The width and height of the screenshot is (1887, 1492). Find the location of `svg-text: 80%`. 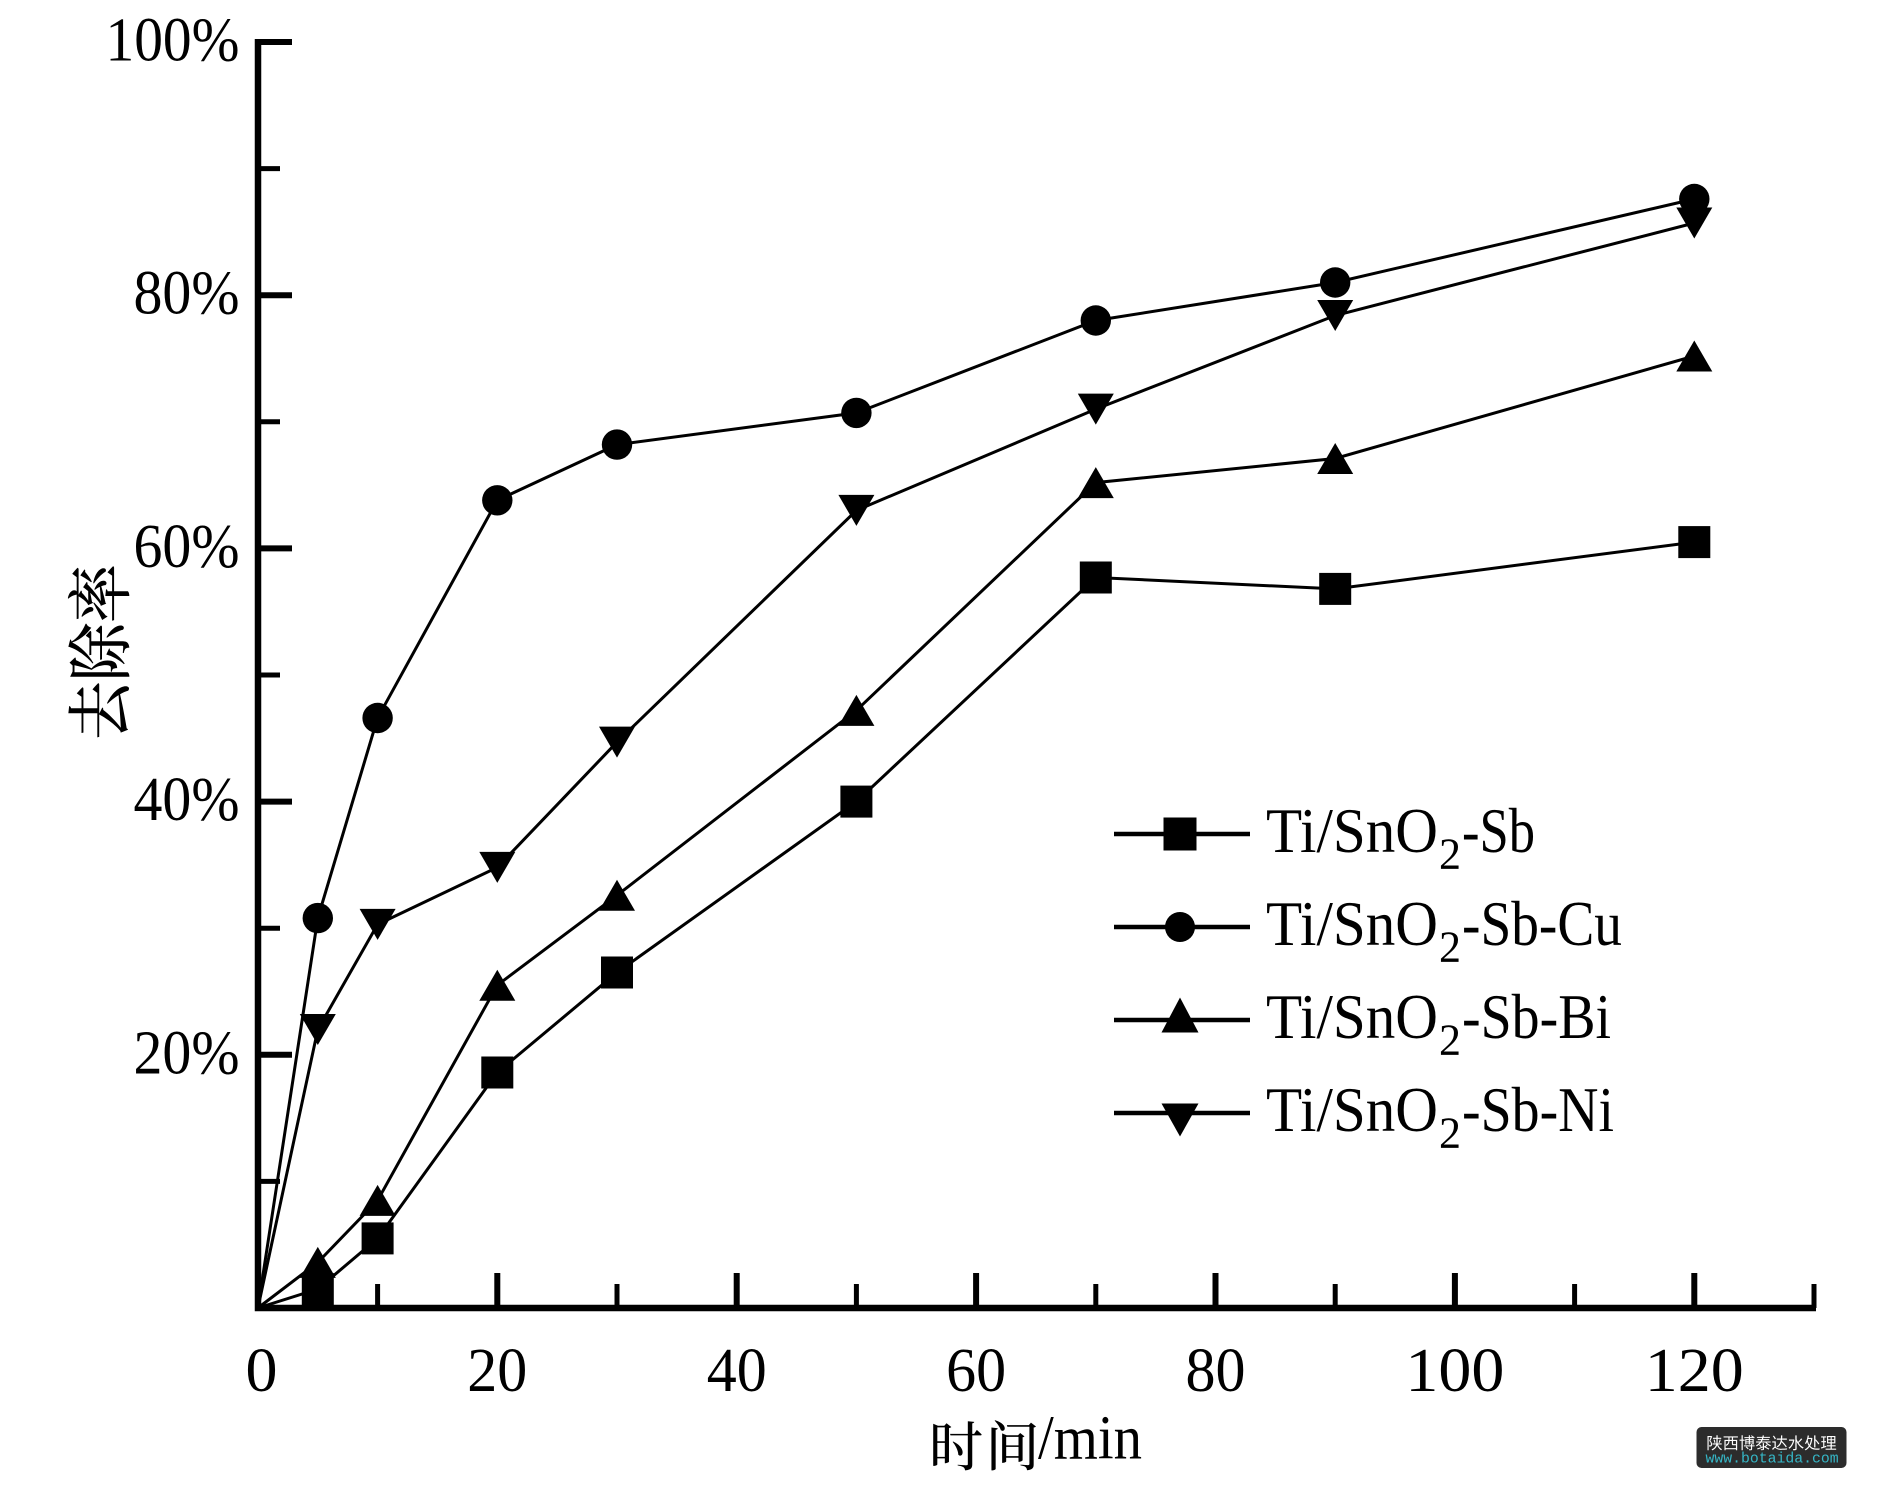

svg-text: 80% is located at coordinates (187, 294).